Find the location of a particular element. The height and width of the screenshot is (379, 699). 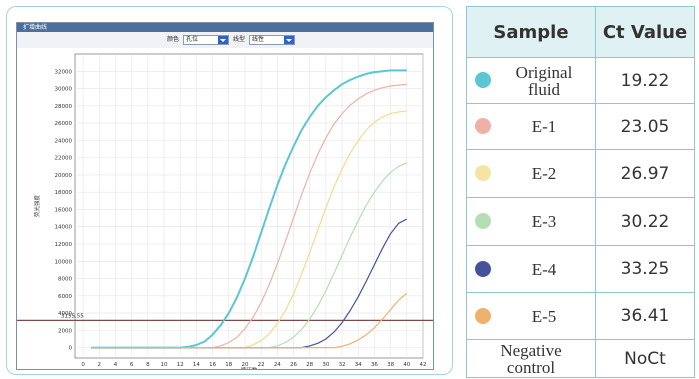

ct-value: 33.25 is located at coordinates (645, 269).